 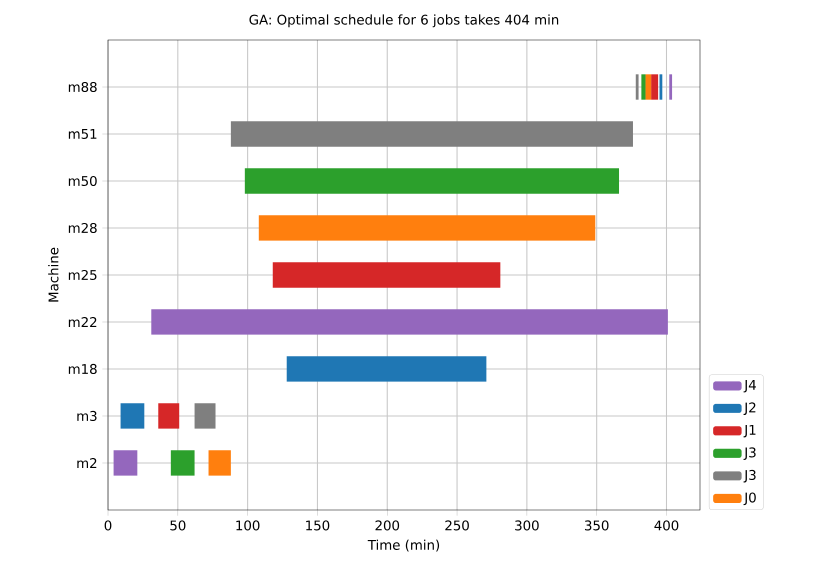 I want to click on legend-label: J1, so click(x=750, y=431).